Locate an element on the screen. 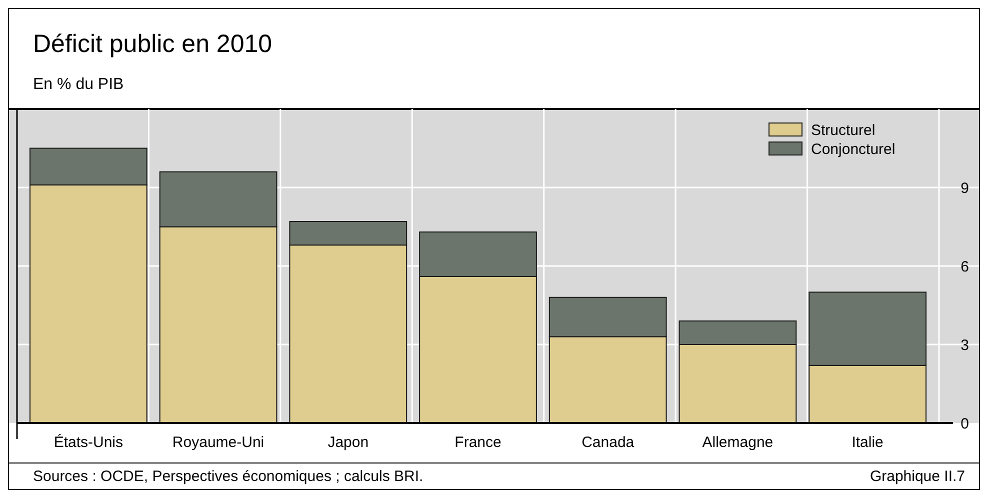 This screenshot has width=988, height=498. text: Graphique II.7 is located at coordinates (917, 476).